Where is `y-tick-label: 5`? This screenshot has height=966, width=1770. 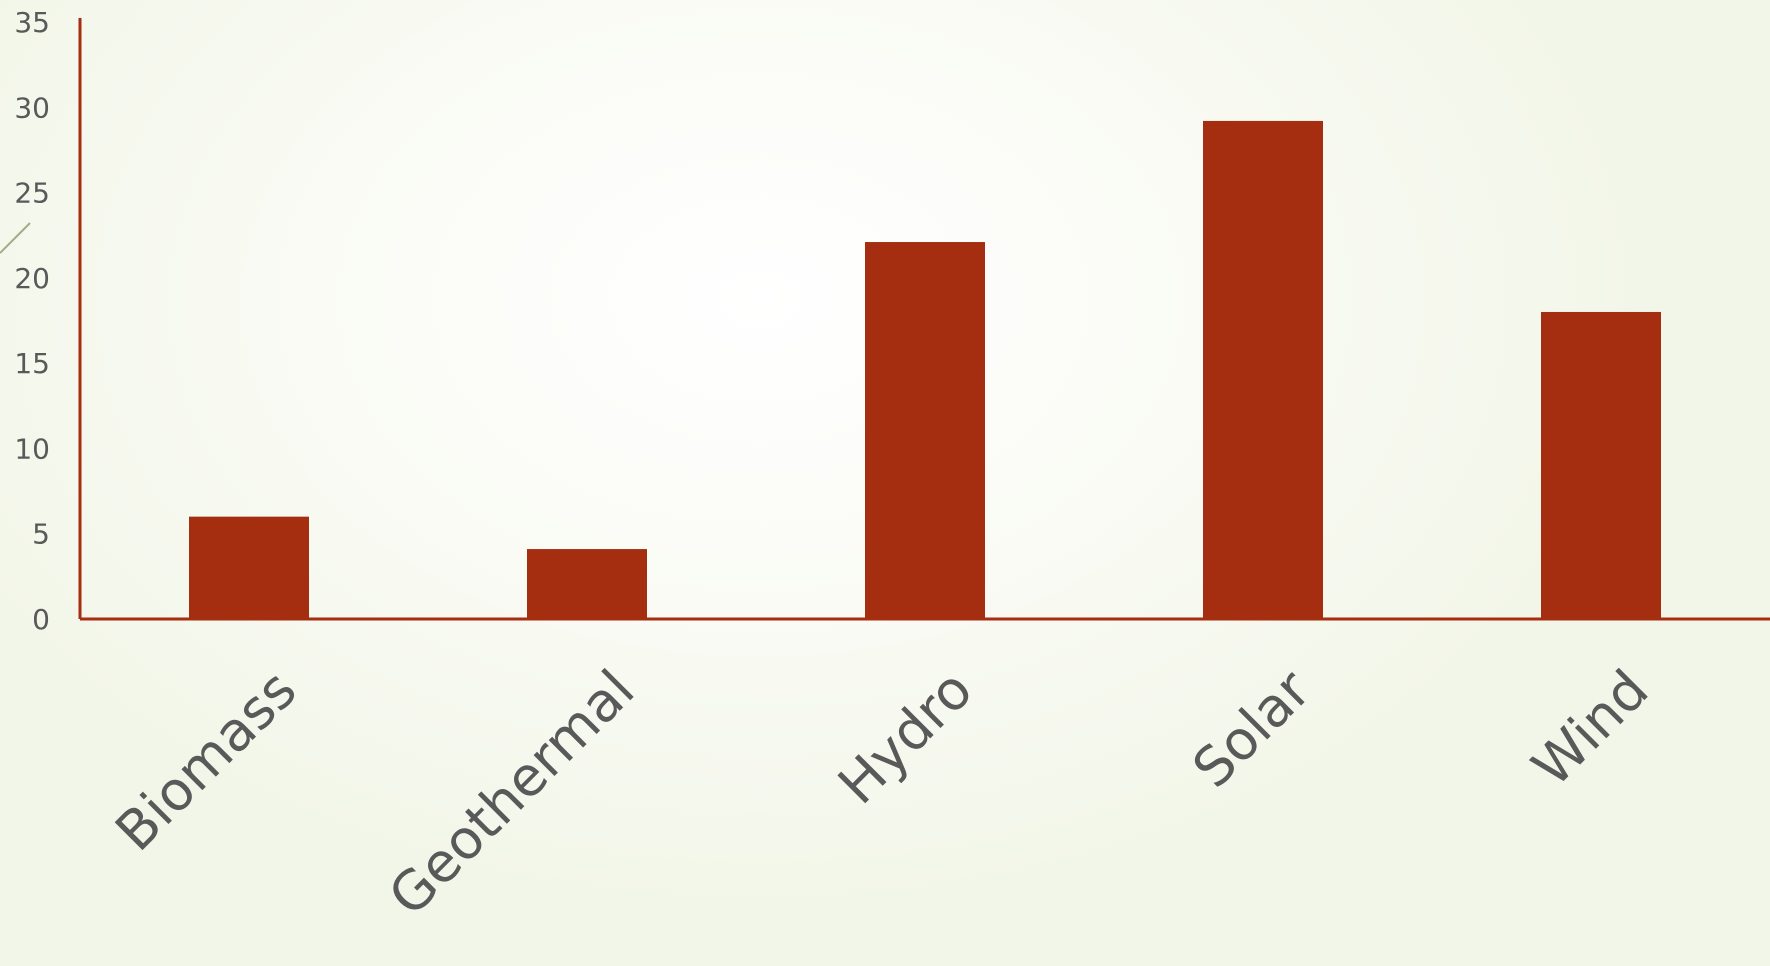 y-tick-label: 5 is located at coordinates (41, 534).